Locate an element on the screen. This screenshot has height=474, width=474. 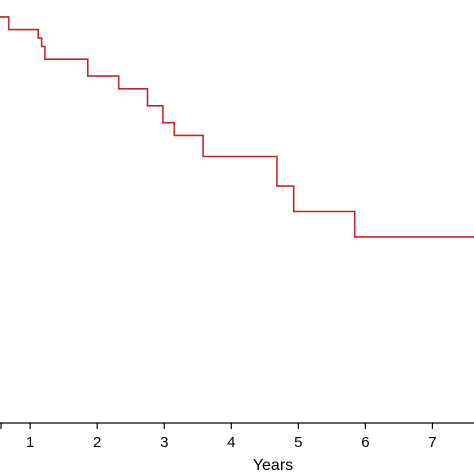
x-tick-label-4: 4 is located at coordinates (231, 442).